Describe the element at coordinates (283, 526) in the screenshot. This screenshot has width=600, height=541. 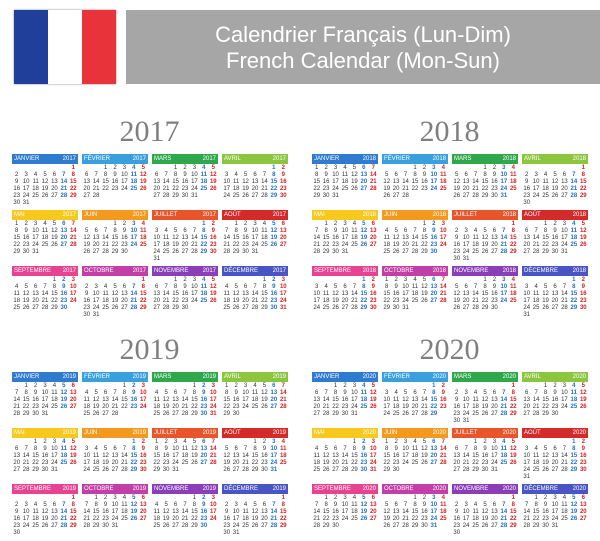
I see `day: 29` at that location.